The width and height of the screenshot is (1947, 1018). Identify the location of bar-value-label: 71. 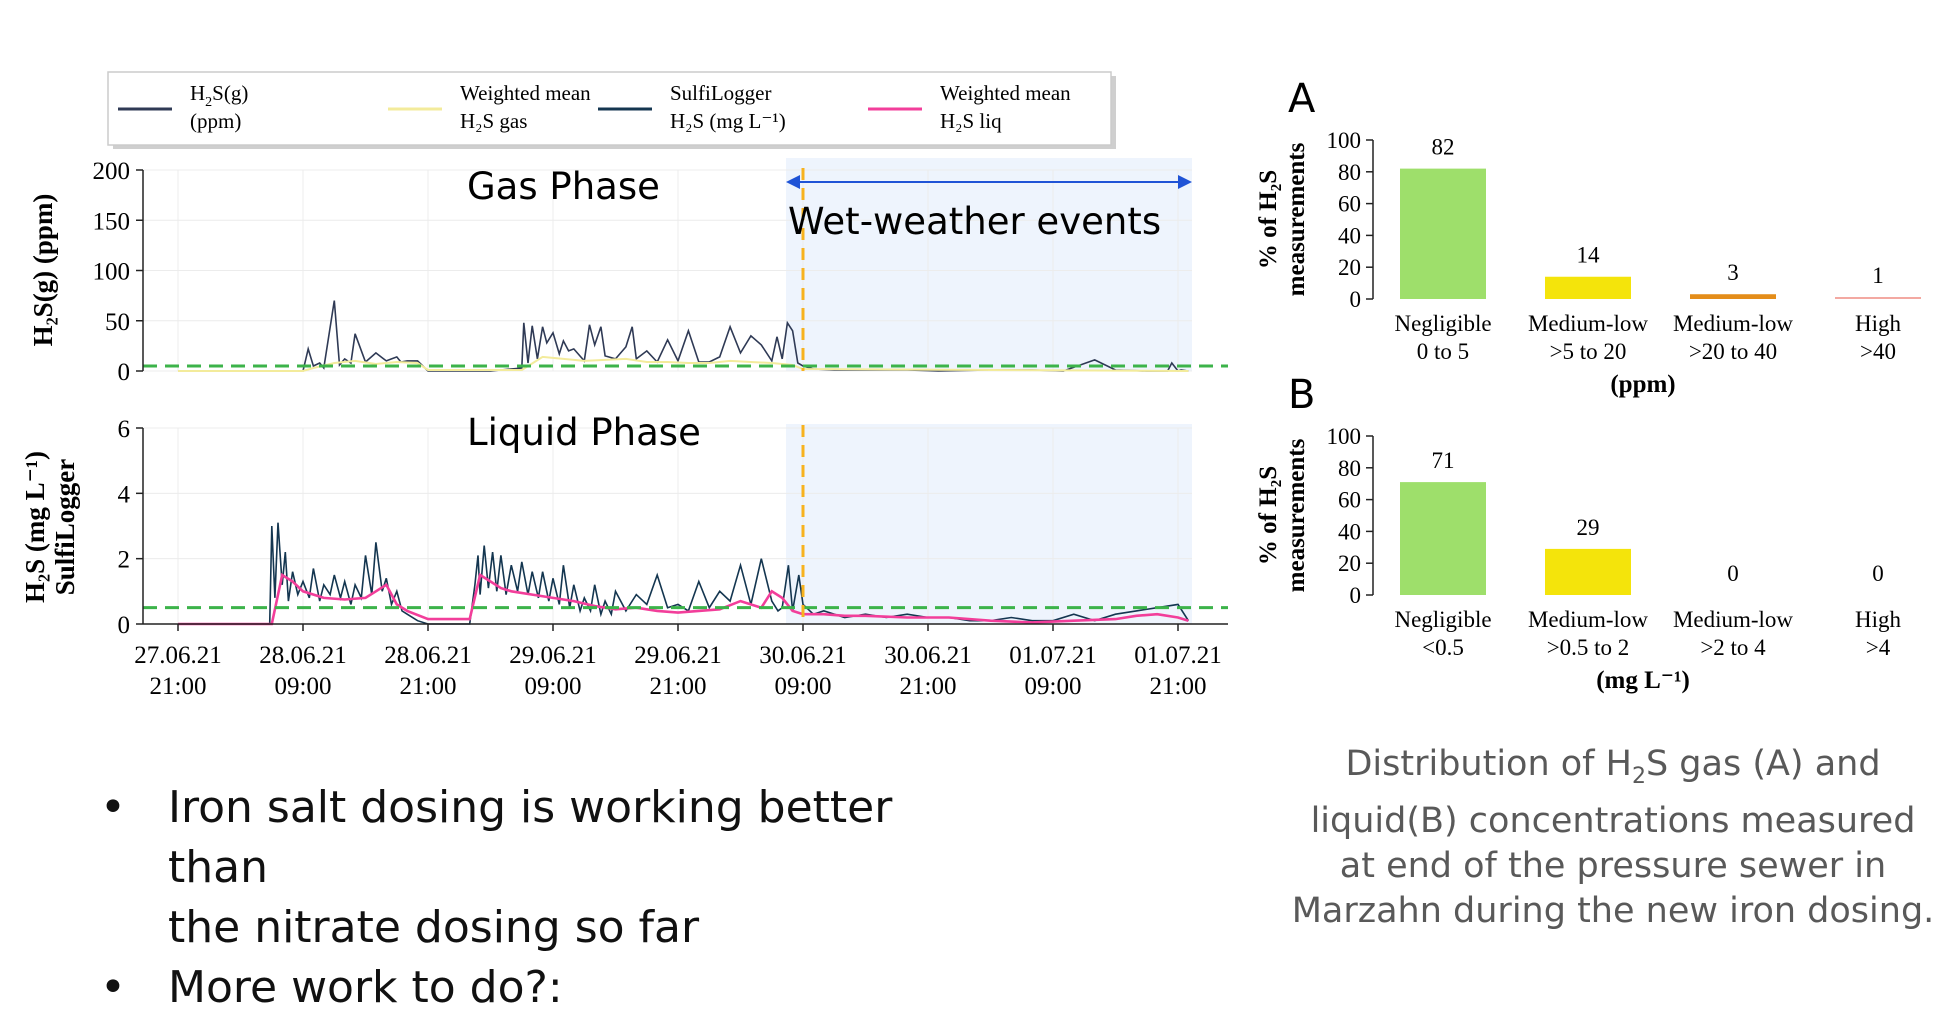
(1443, 460).